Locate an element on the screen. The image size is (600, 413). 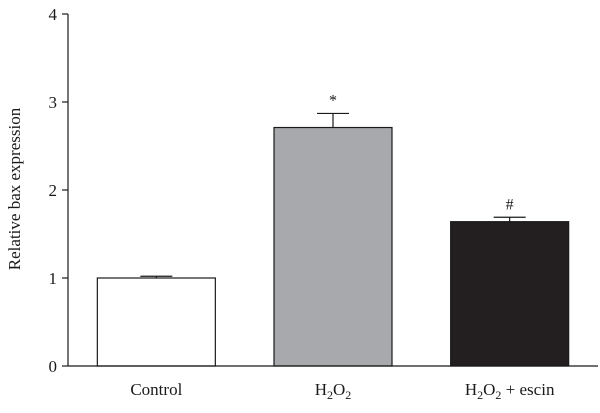
x-axis-categories: Control H2O2 H2O2 + escin is located at coordinates (342, 391).